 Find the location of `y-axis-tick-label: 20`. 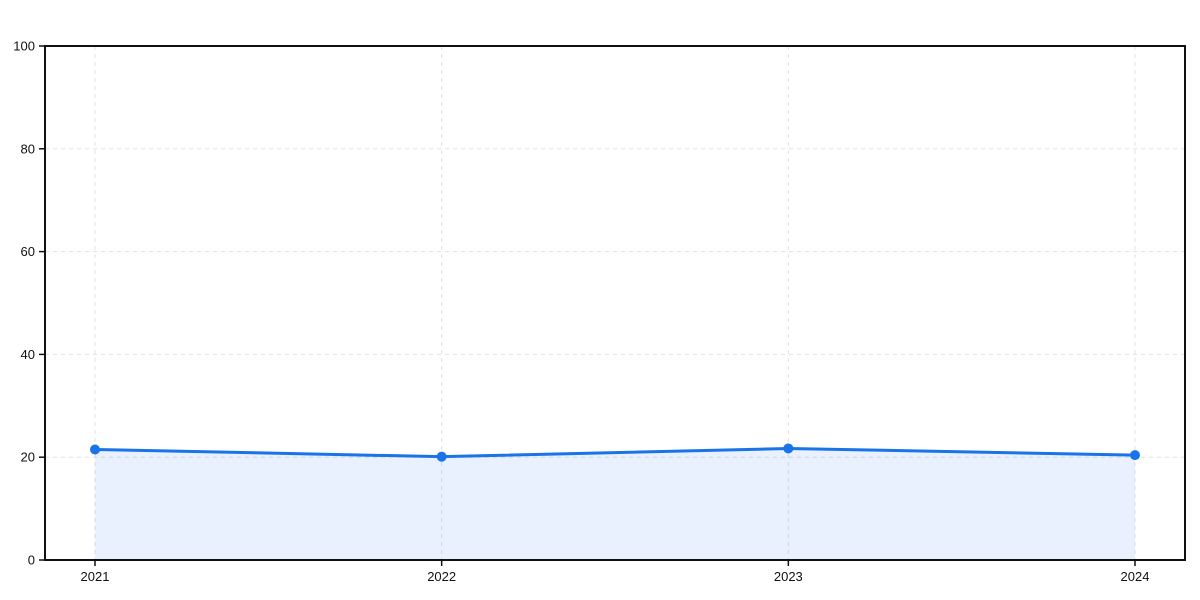

y-axis-tick-label: 20 is located at coordinates (28, 457).